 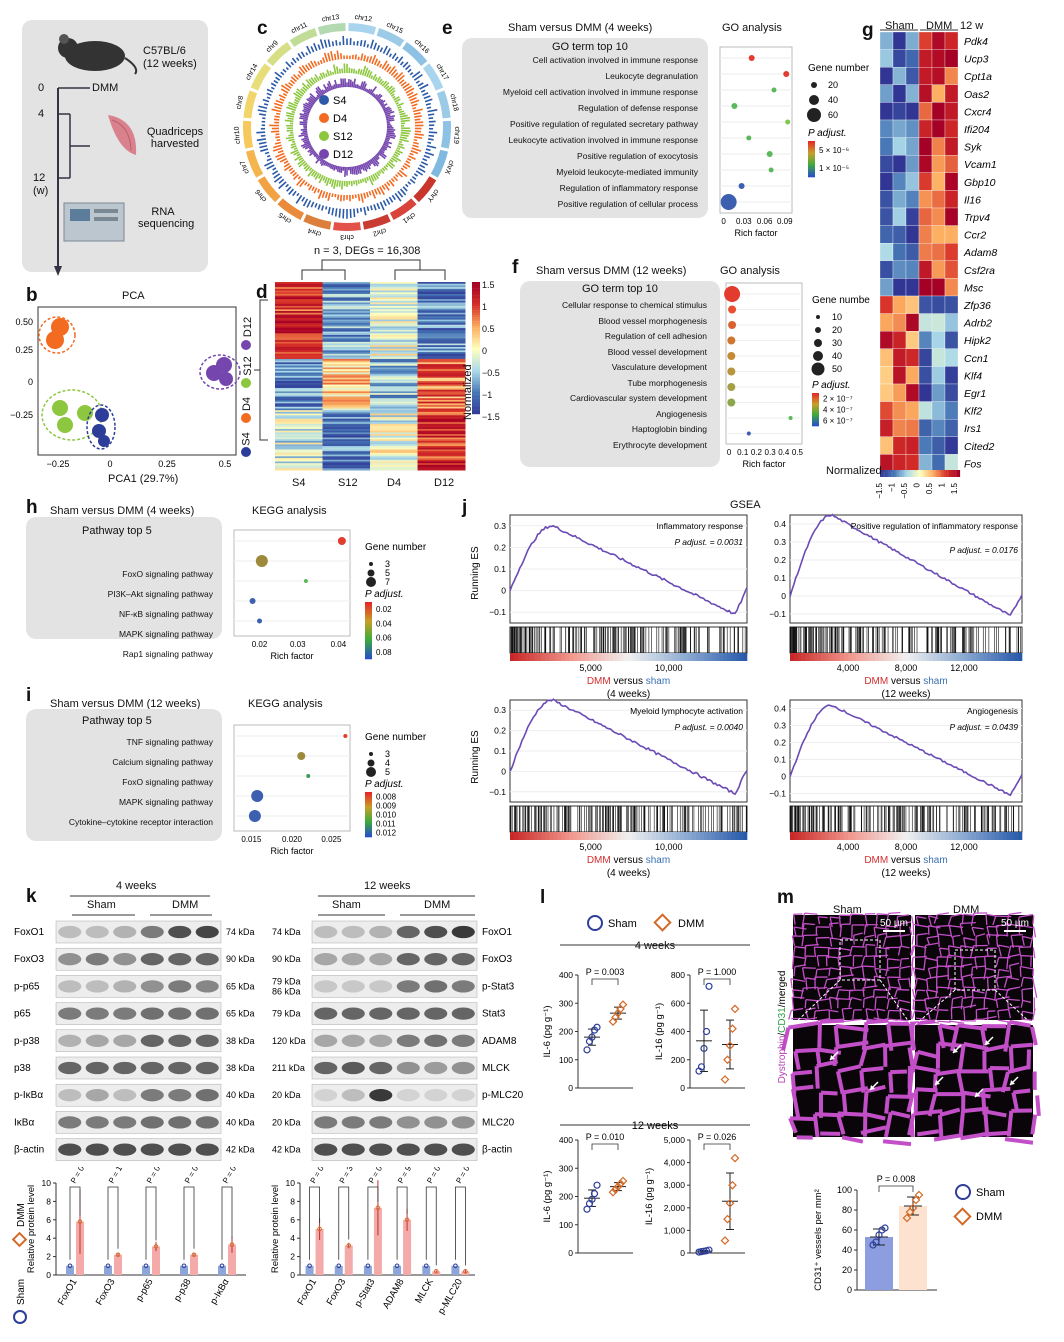 I want to click on e-box-title: GO term top 10, so click(x=590, y=47).